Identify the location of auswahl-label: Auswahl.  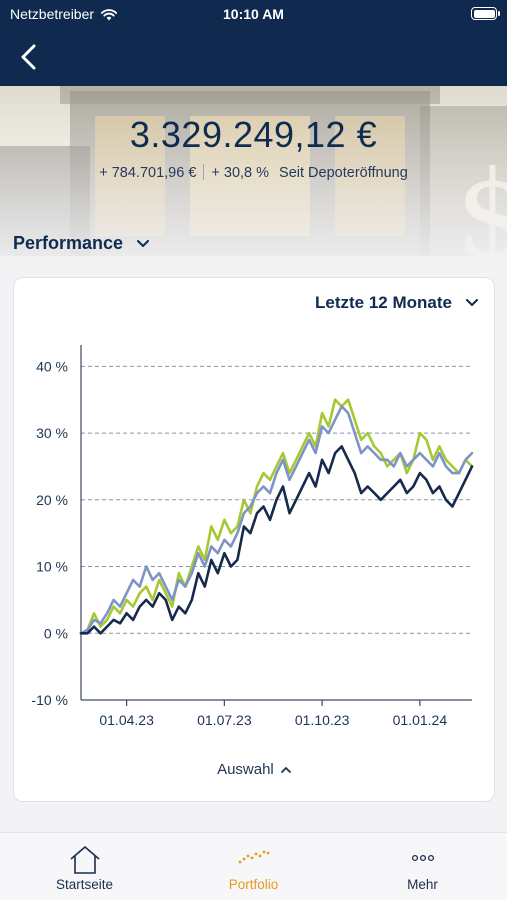
(245, 769).